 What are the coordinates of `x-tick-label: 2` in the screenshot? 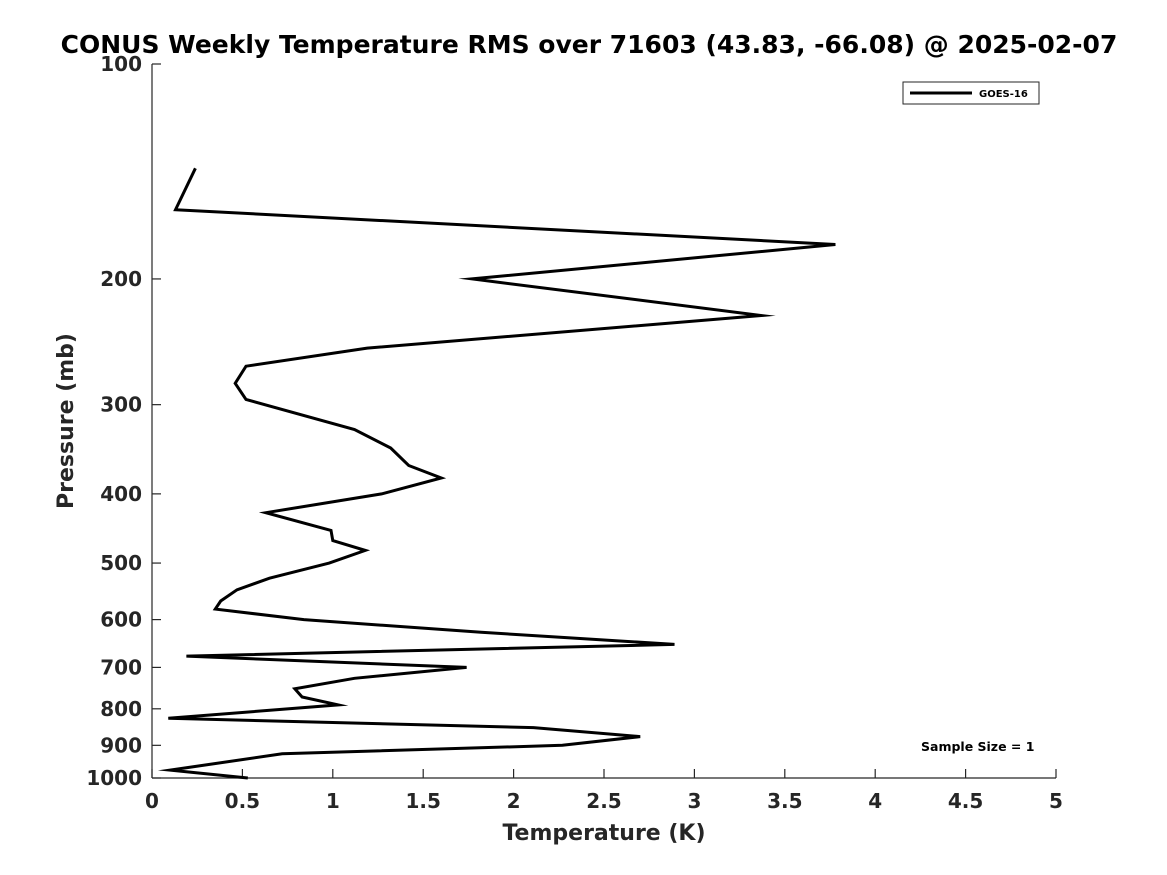 It's located at (514, 801).